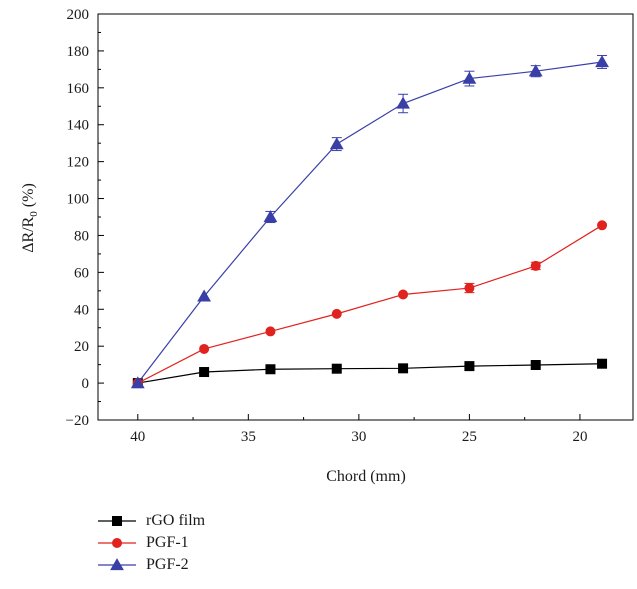  I want to click on x-tick-label: 25, so click(469, 437).